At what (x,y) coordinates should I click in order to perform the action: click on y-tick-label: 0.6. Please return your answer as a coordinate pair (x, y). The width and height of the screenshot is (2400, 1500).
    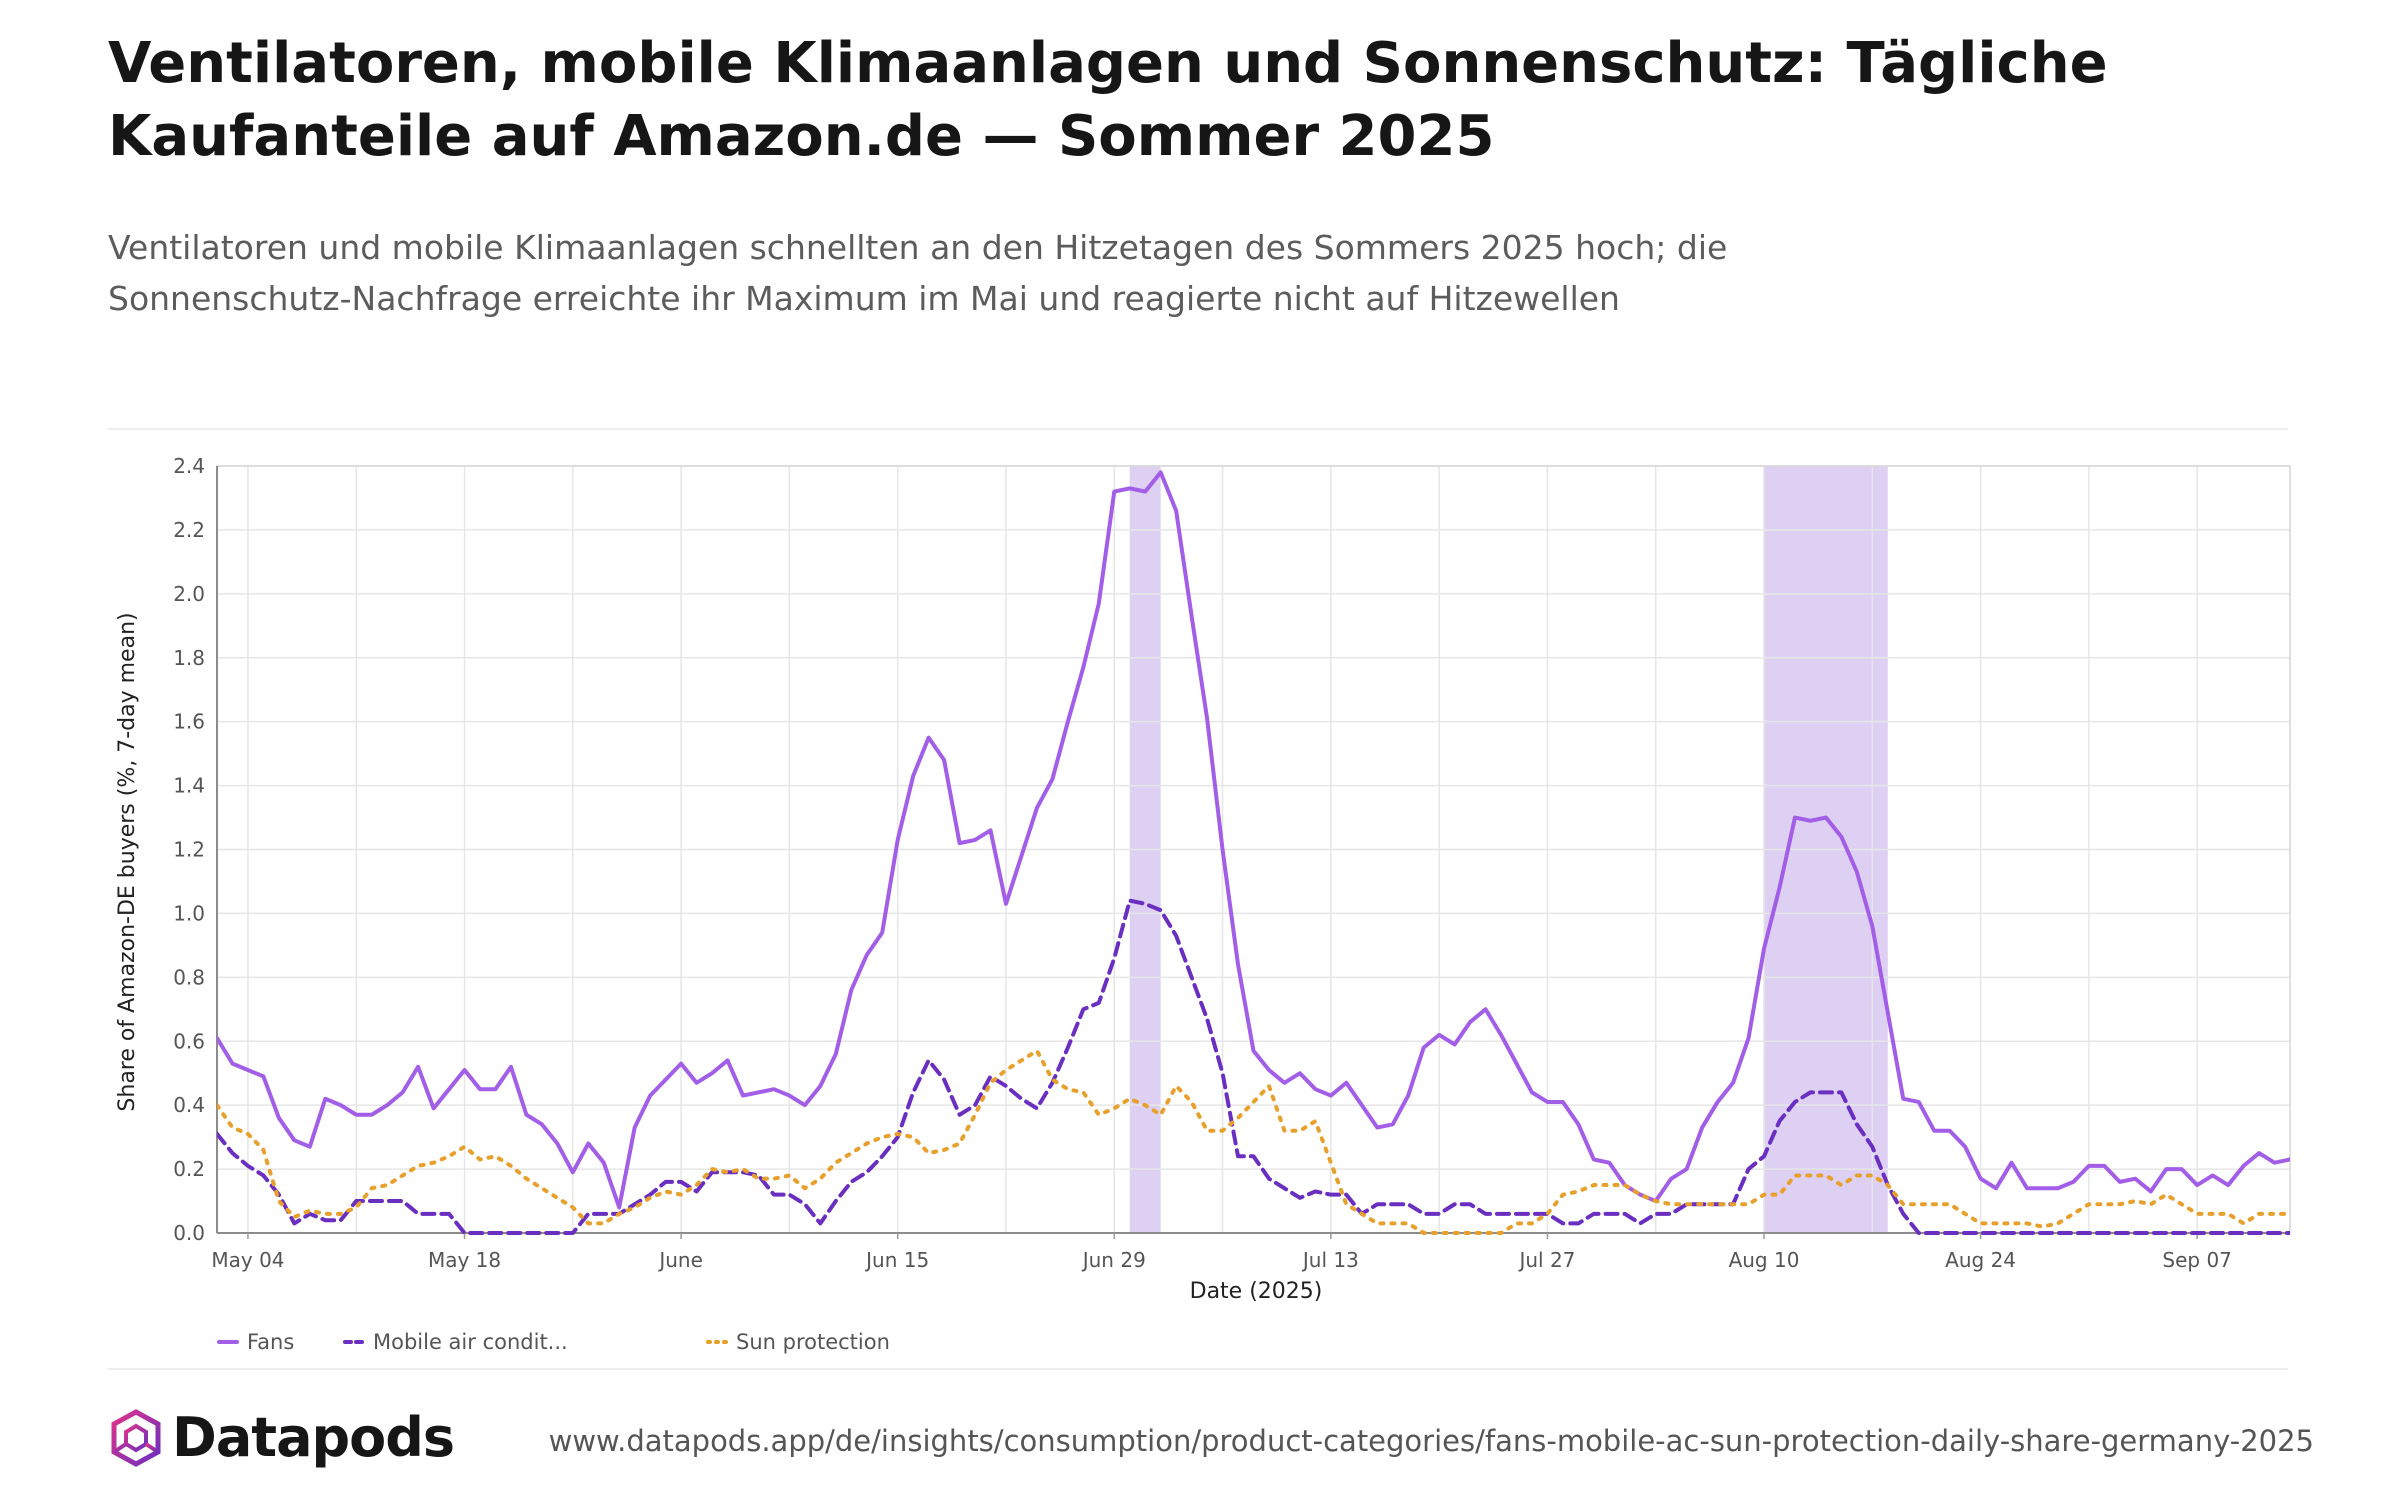
    Looking at the image, I should click on (189, 1041).